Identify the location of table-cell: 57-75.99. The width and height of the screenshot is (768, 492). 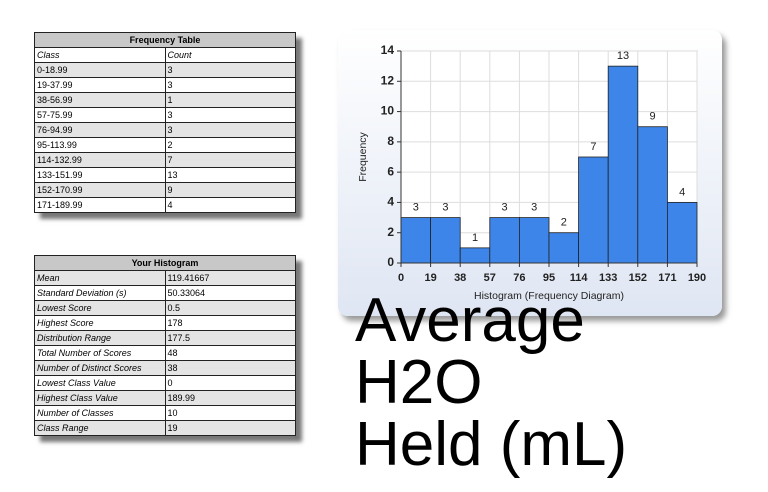
(100, 115).